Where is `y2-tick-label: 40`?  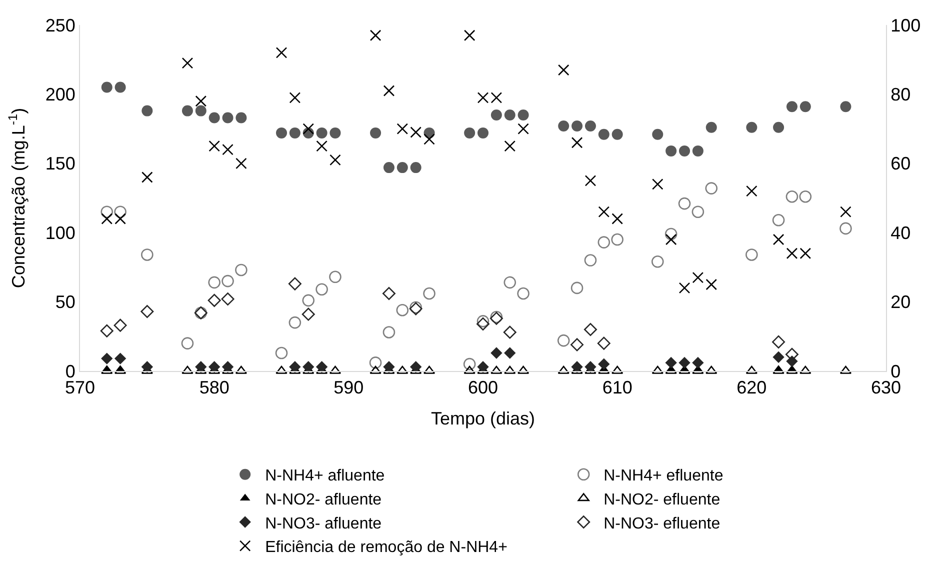 y2-tick-label: 40 is located at coordinates (900, 232).